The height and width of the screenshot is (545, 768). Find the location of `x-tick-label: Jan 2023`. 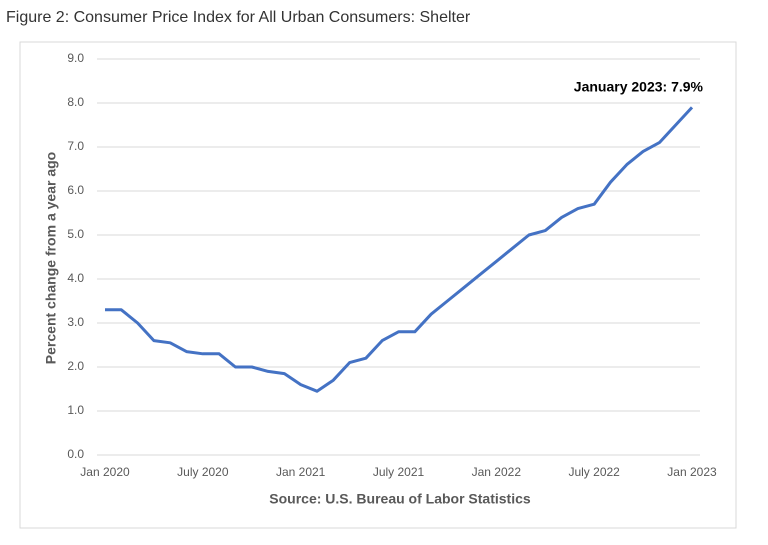

x-tick-label: Jan 2023 is located at coordinates (692, 472).